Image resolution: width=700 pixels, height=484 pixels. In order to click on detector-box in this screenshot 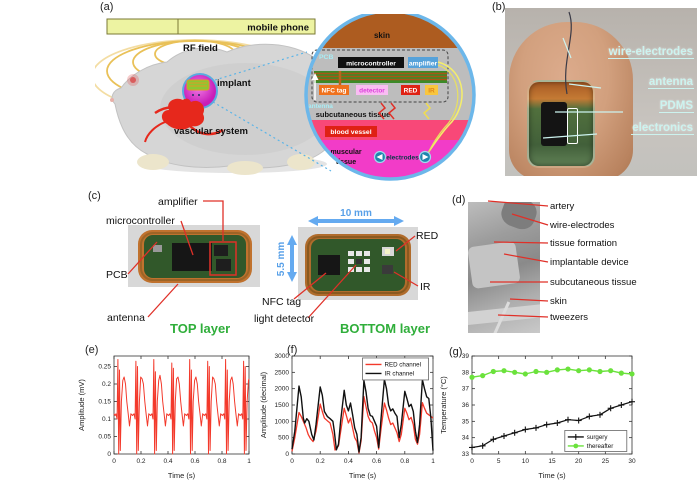, I will do `click(372, 90)`.